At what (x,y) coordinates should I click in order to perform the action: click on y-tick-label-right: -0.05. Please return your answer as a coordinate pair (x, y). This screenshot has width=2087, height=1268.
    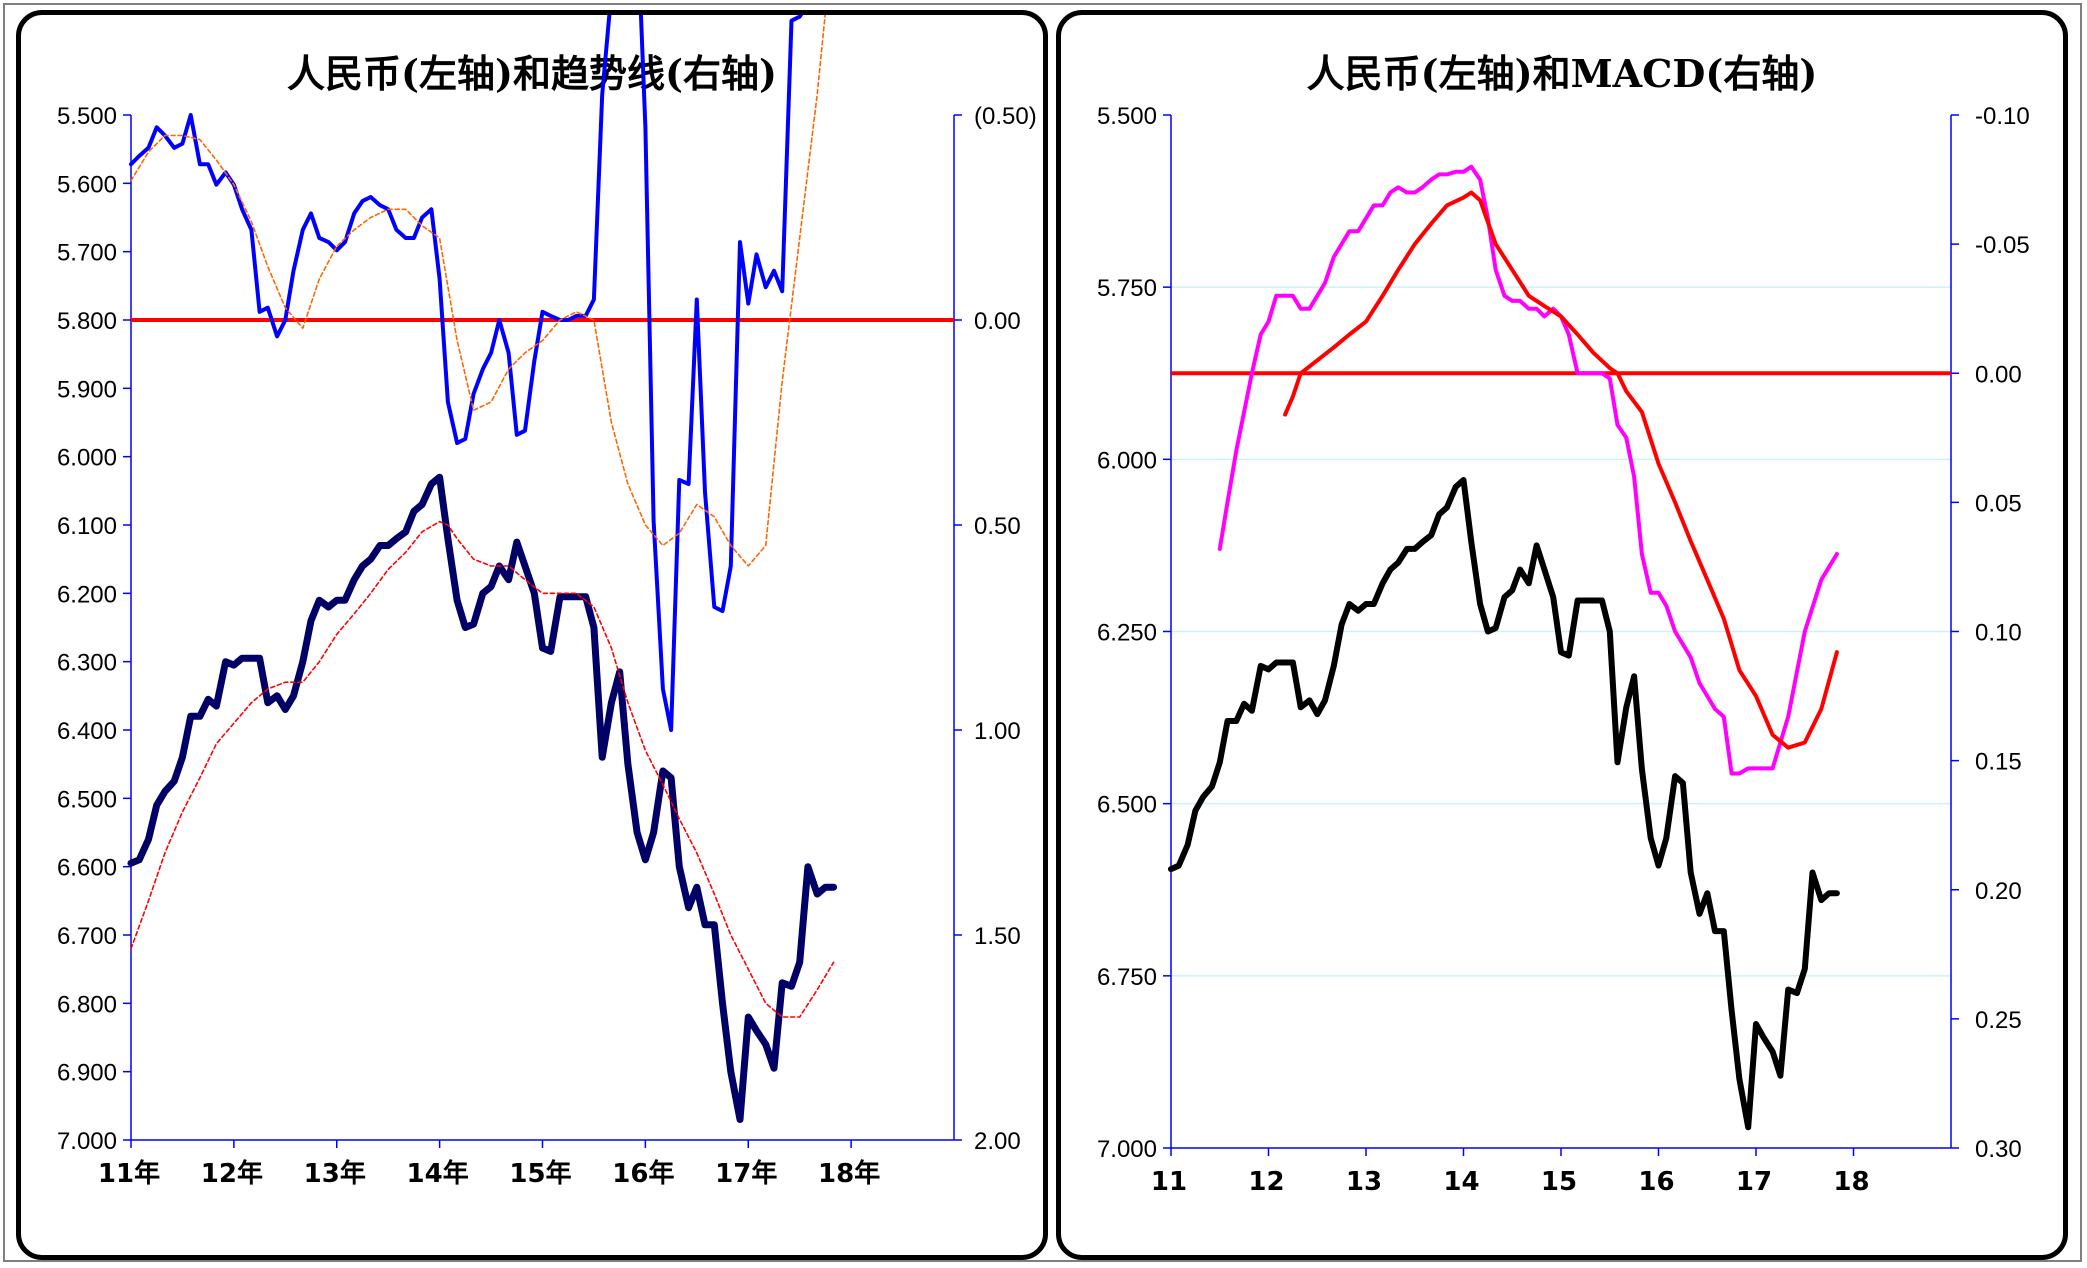
    Looking at the image, I should click on (2002, 245).